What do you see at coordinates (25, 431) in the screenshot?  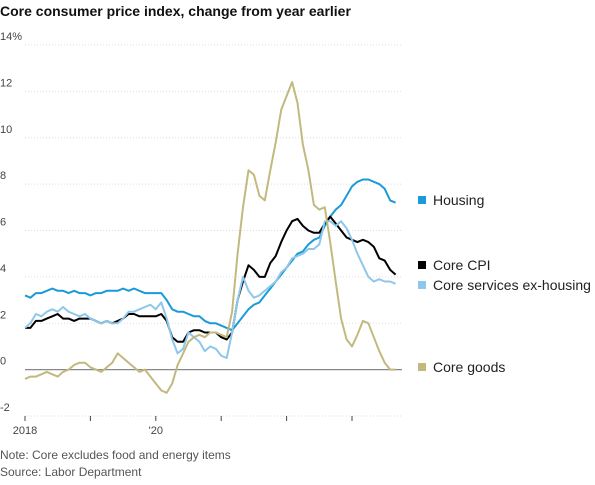 I see `x-tick-label: 2018` at bounding box center [25, 431].